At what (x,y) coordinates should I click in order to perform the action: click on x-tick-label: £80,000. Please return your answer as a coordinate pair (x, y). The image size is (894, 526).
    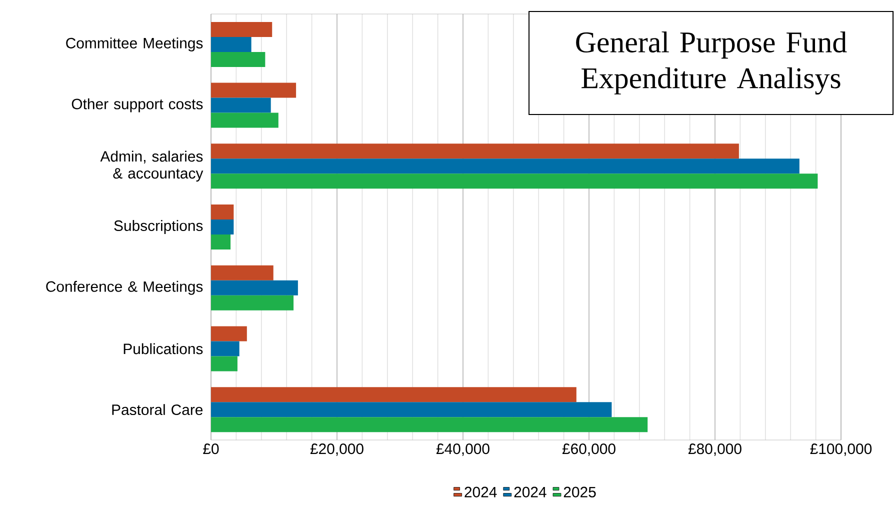
    Looking at the image, I should click on (715, 450).